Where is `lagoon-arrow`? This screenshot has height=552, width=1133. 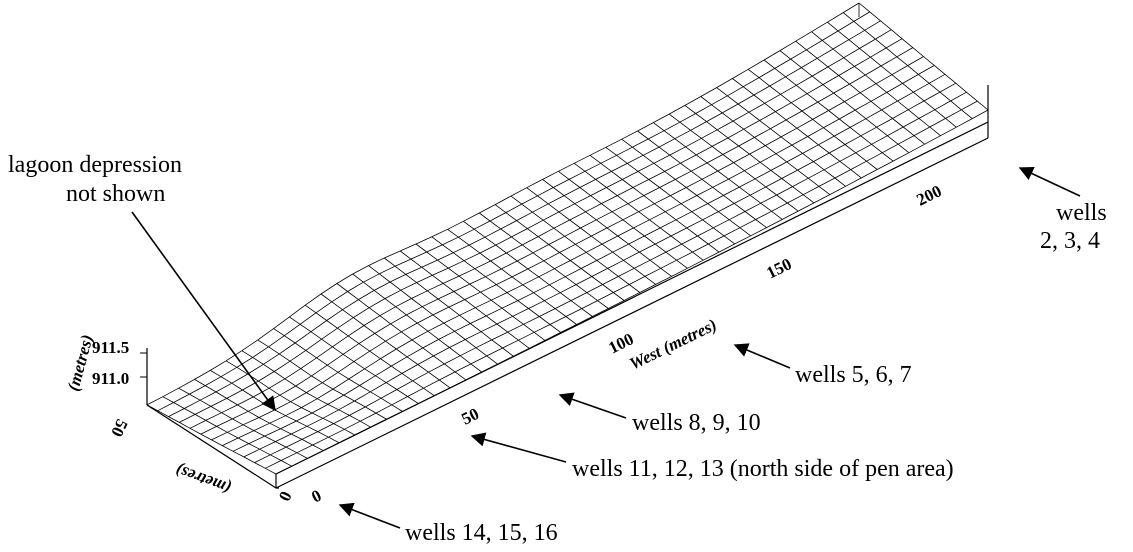 lagoon-arrow is located at coordinates (203, 311).